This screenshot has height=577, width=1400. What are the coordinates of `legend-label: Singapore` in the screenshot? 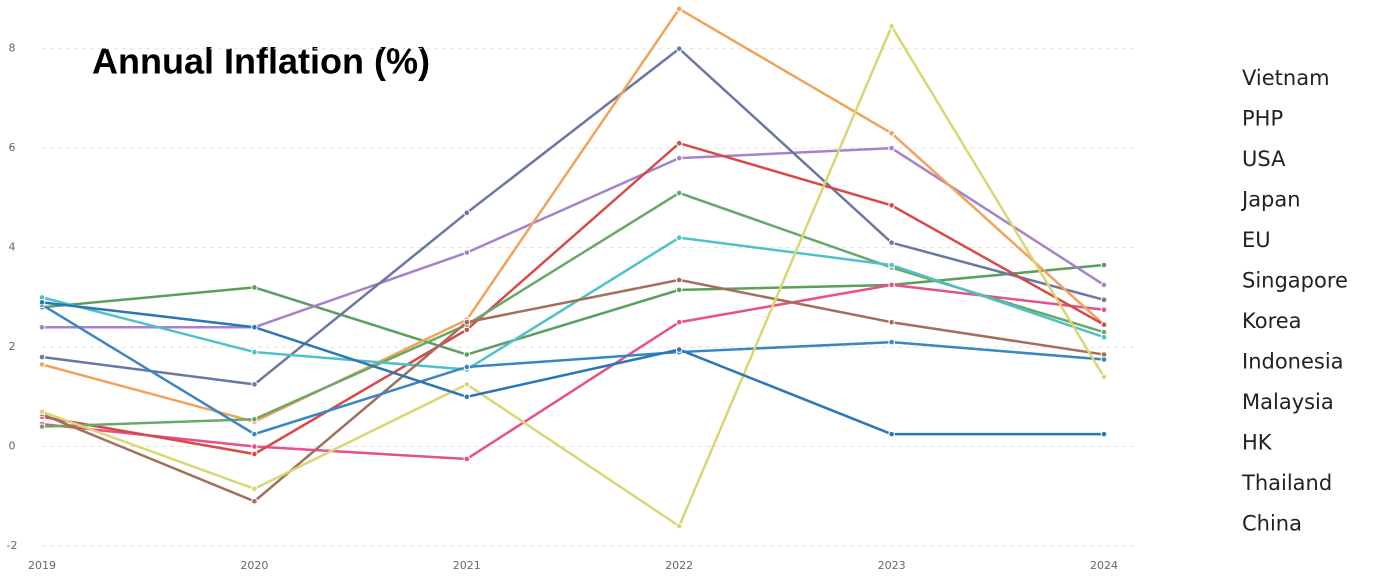 It's located at (1295, 281).